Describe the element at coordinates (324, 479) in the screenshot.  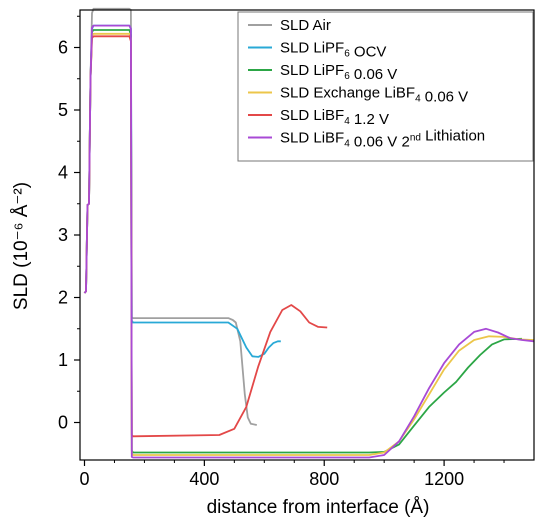
I see `x-tick-label: 800` at that location.